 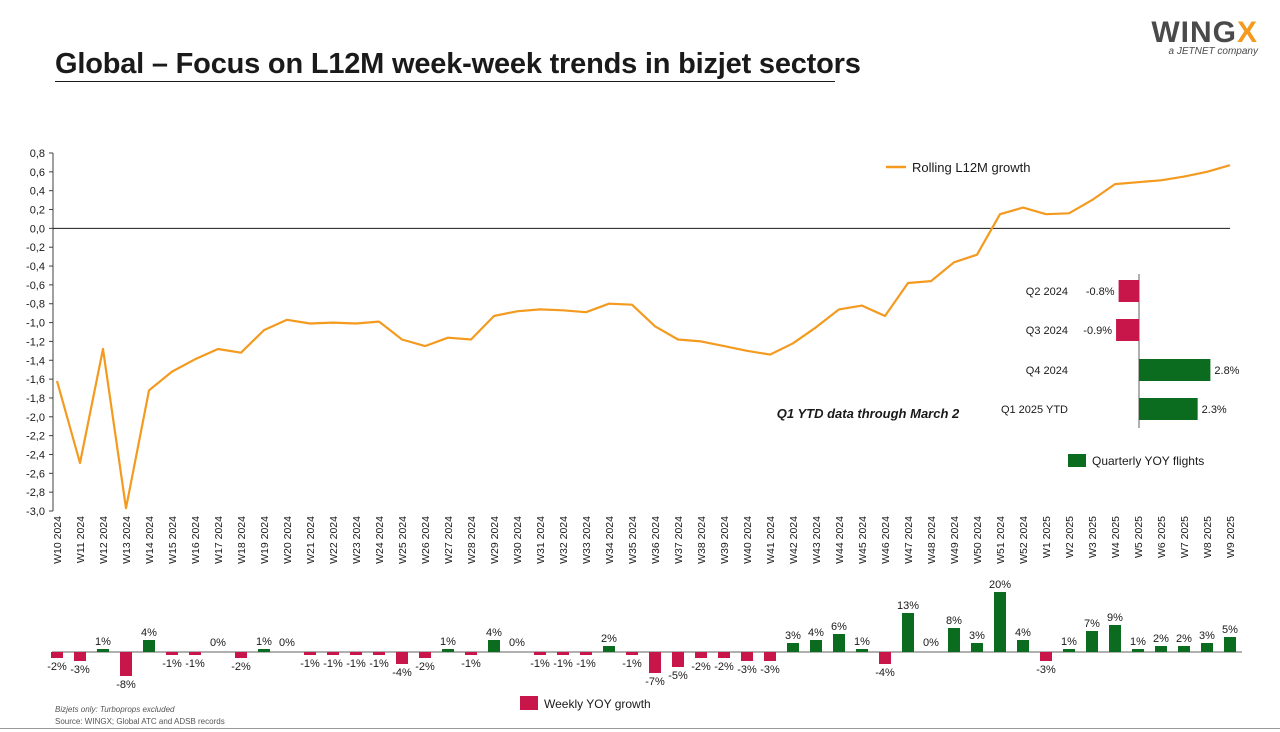 I want to click on x-tick-label: W51 2024, so click(x=1001, y=540).